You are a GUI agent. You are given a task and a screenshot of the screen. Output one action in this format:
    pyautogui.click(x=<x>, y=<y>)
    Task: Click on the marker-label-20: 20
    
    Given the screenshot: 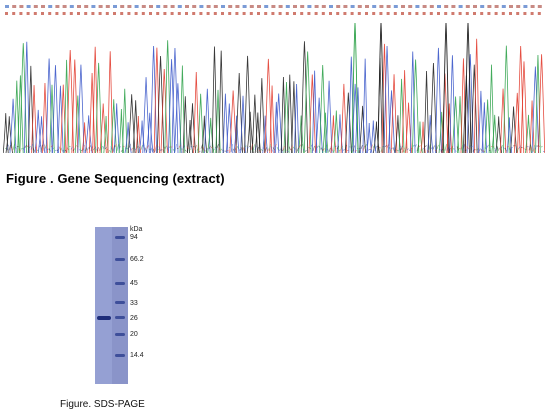 What is the action you would take?
    pyautogui.click(x=134, y=335)
    